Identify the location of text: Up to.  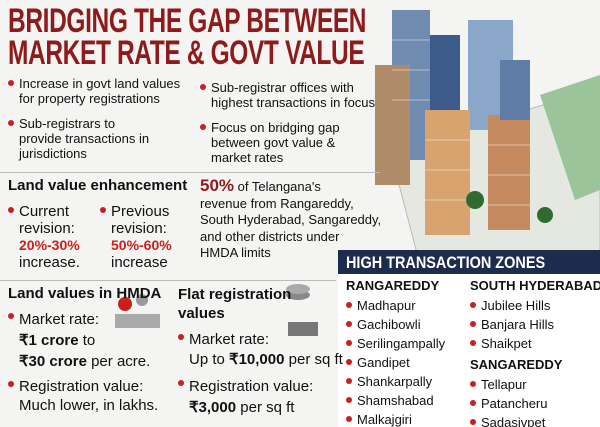
(207, 359).